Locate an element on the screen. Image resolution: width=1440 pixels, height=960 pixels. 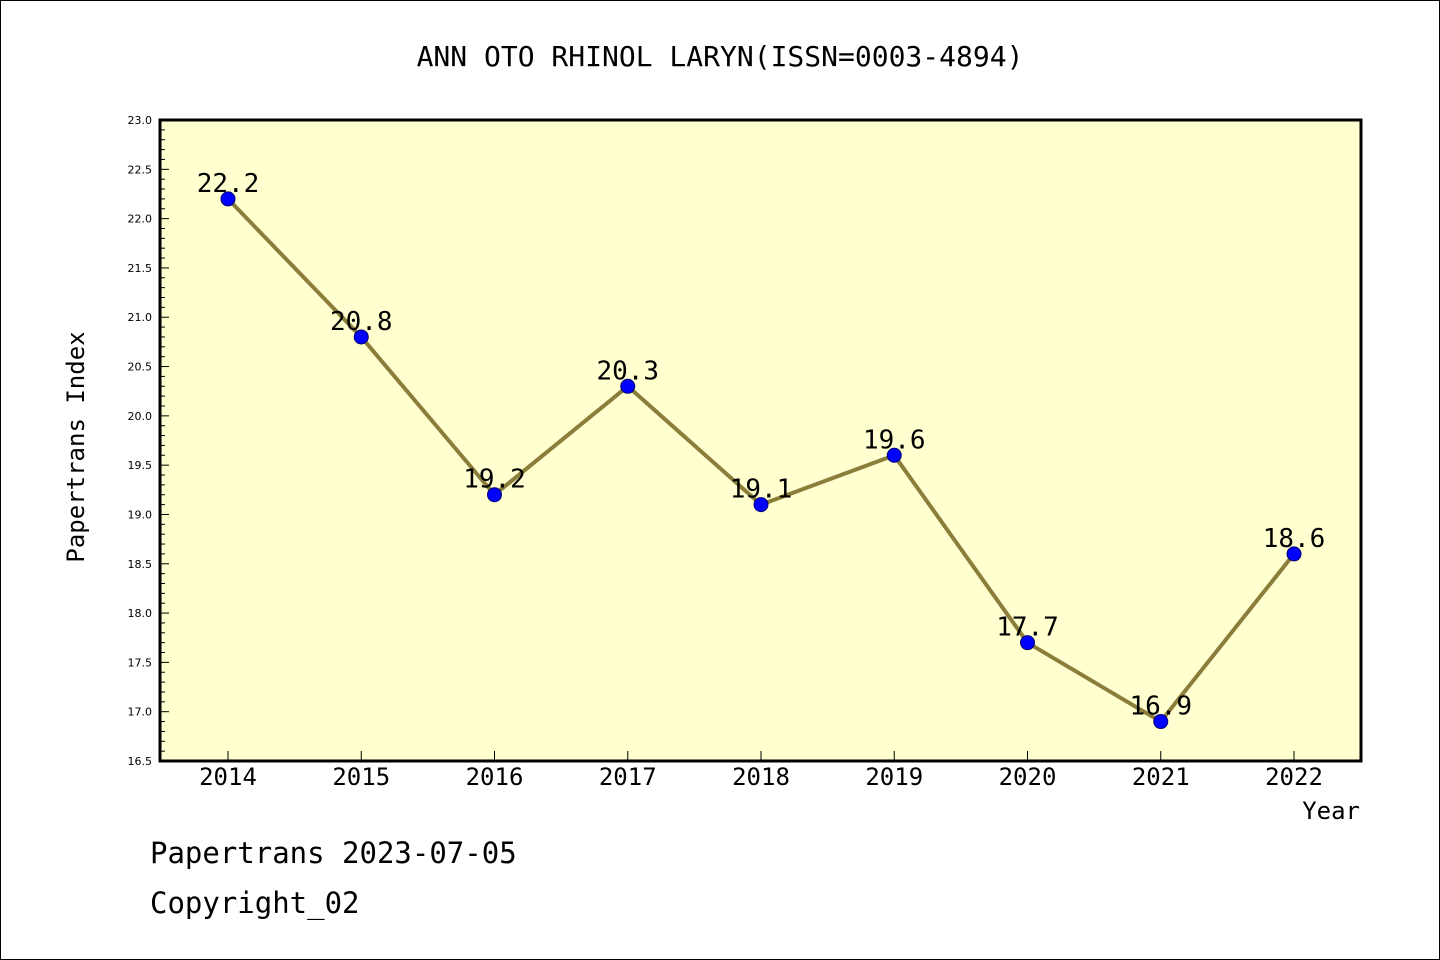
y-tick-label: 21.5 is located at coordinates (140, 268).